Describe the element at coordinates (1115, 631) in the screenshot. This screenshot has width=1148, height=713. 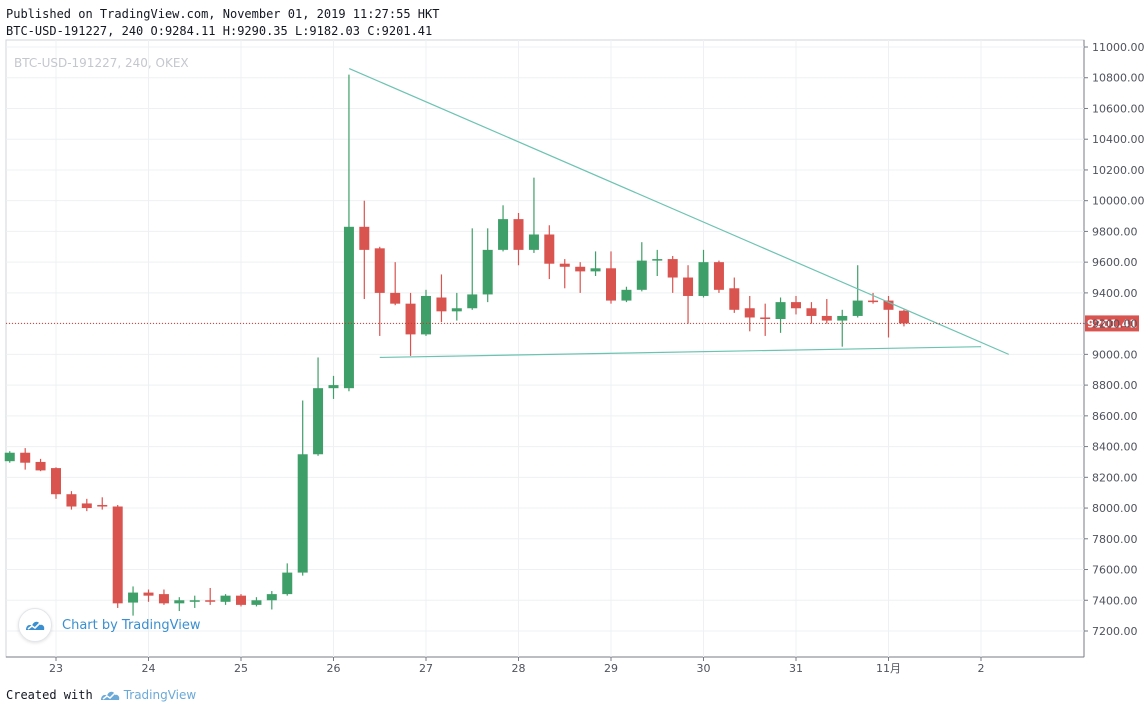
I see `y-tick-label: 7200.00` at that location.